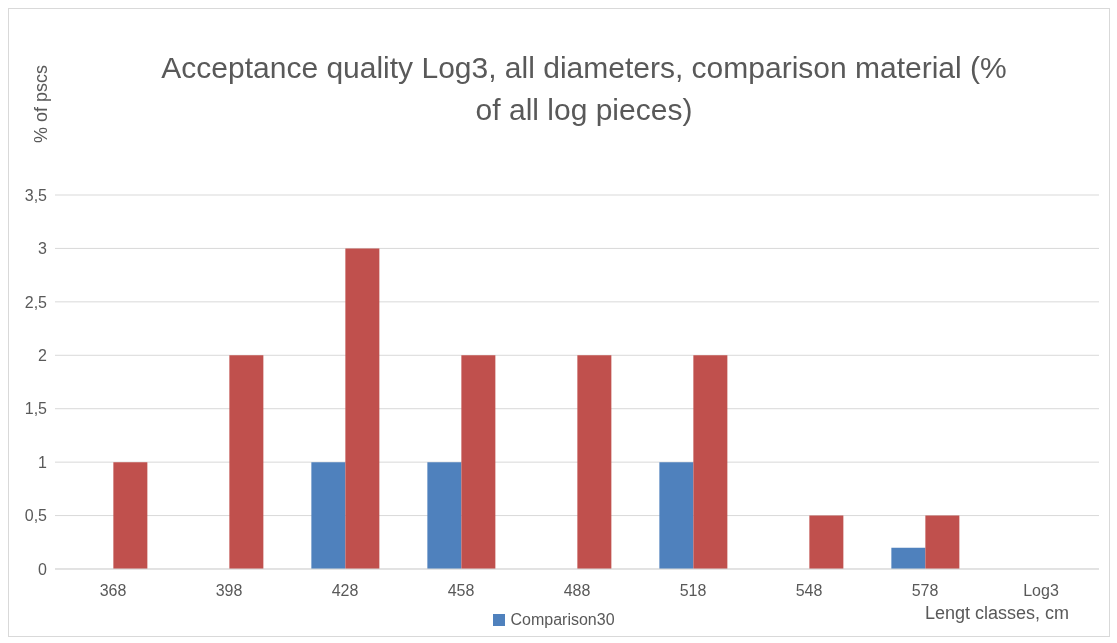 The image size is (1117, 643). I want to click on y-axis-title: % of pscs, so click(41, 104).